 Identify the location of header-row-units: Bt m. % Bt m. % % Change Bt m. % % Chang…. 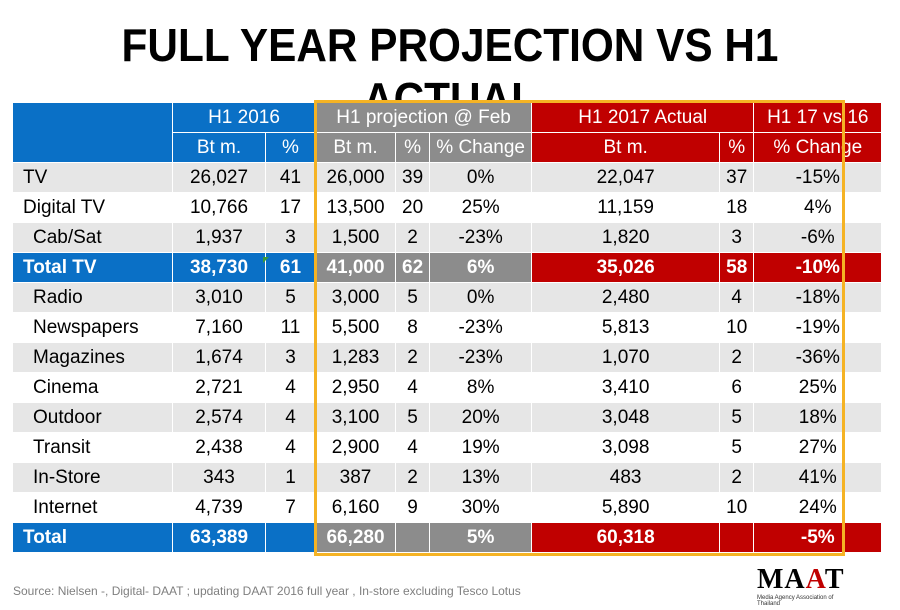
(448, 147).